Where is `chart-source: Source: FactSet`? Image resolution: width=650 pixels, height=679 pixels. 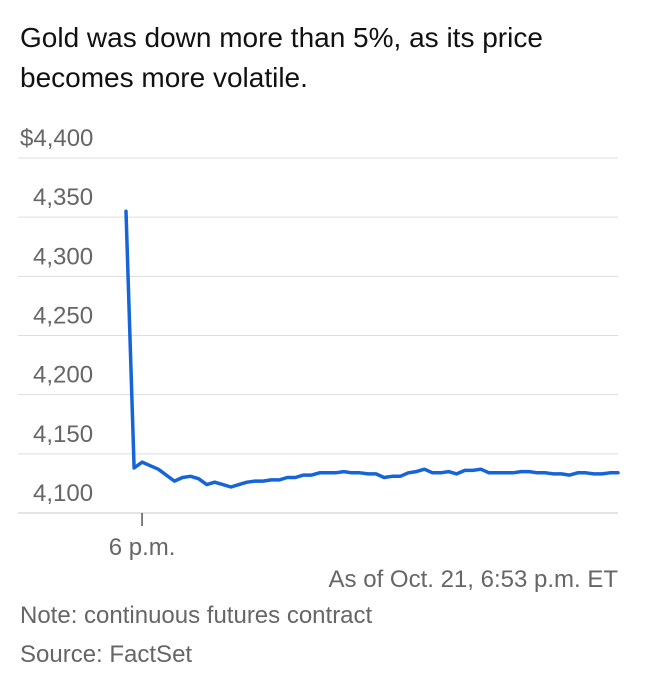 chart-source: Source: FactSet is located at coordinates (106, 654).